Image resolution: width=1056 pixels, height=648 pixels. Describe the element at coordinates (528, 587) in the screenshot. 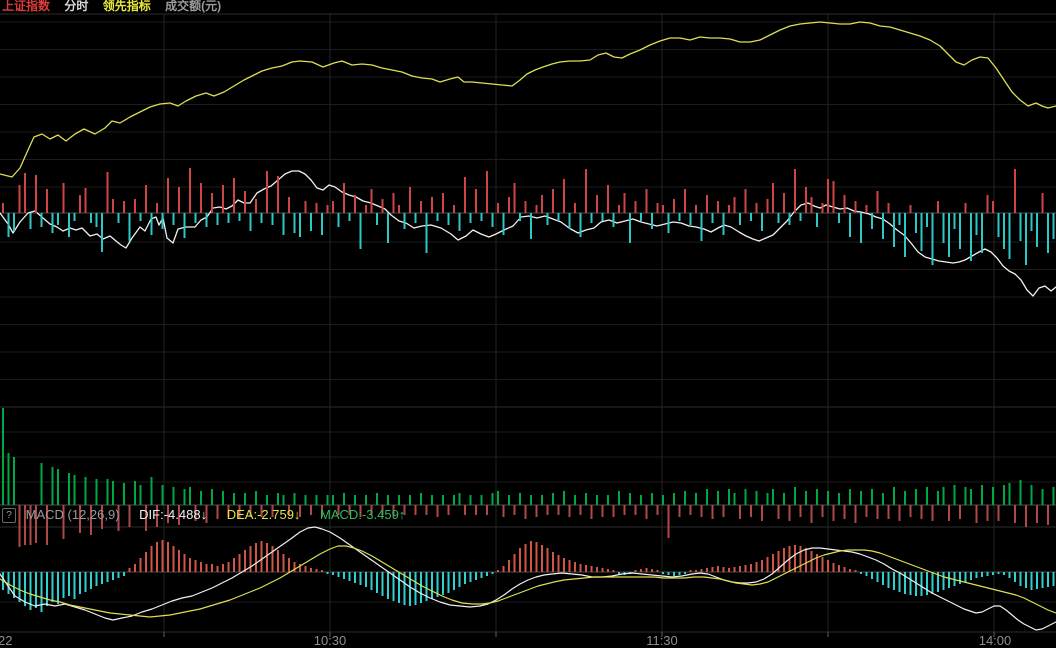

I see `macd-pane` at that location.